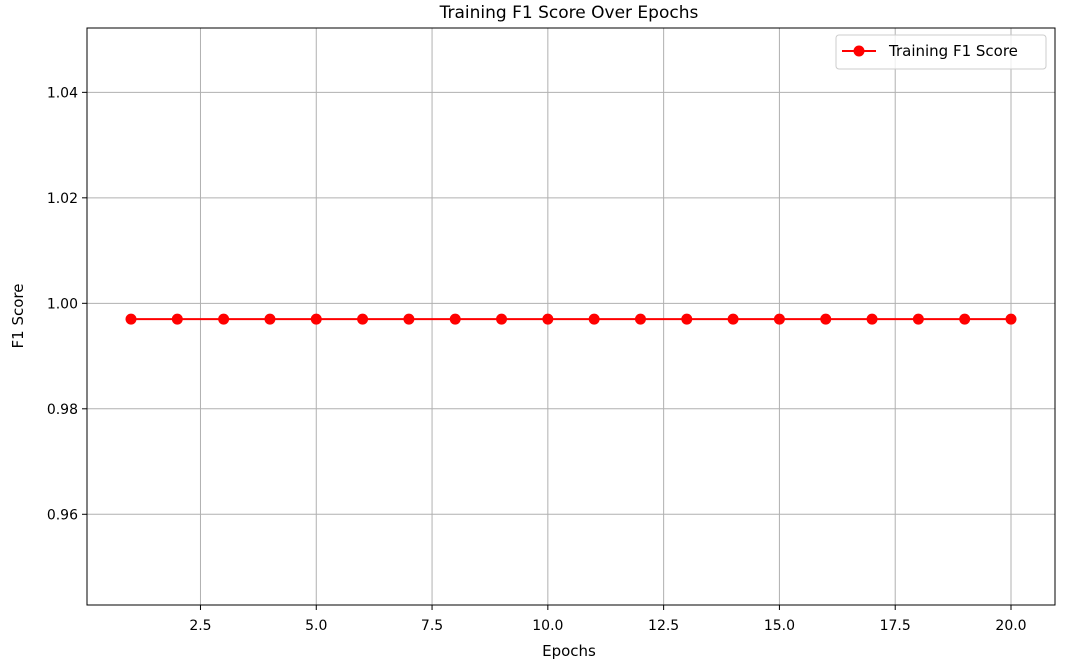 This screenshot has height=667, width=1070. I want to click on y-tick-label: 1.02, so click(62, 199).